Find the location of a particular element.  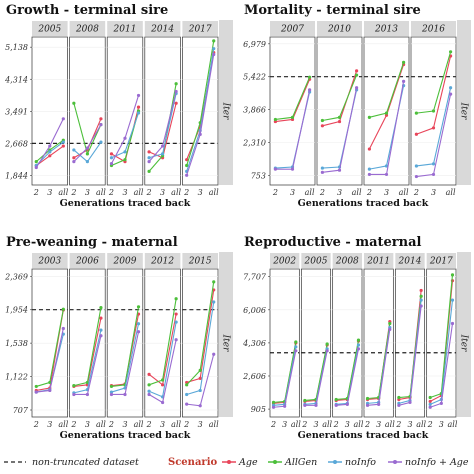

chart-title: Reproductive - maternal is located at coordinates (333, 242).